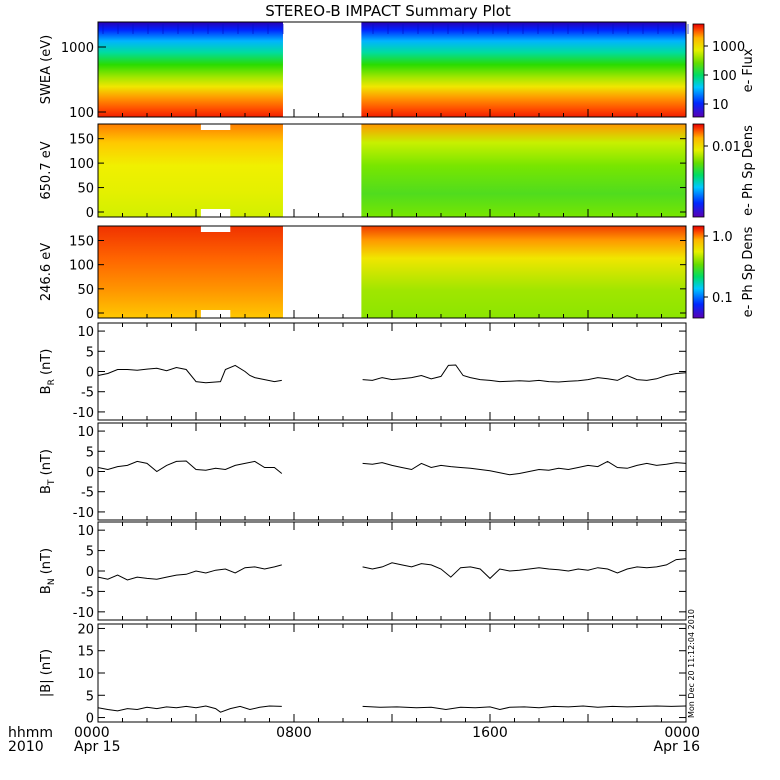  Describe the element at coordinates (85, 652) in the screenshot. I see `y-tick-label: 15` at that location.